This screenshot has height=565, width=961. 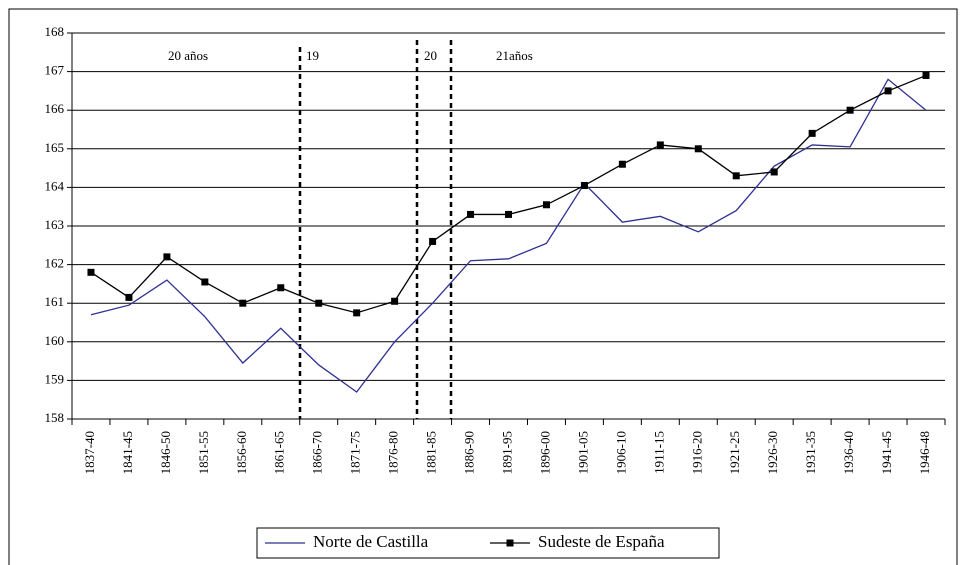 What do you see at coordinates (55, 301) in the screenshot?
I see `y-tick-label: 161` at bounding box center [55, 301].